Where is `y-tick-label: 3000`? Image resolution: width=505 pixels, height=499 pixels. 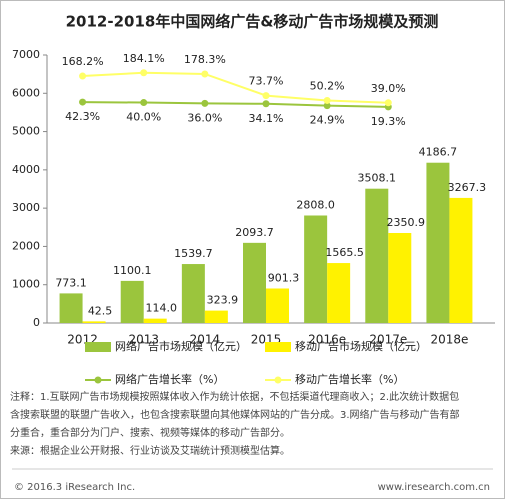
y-tick-label: 3000 is located at coordinates (26, 207).